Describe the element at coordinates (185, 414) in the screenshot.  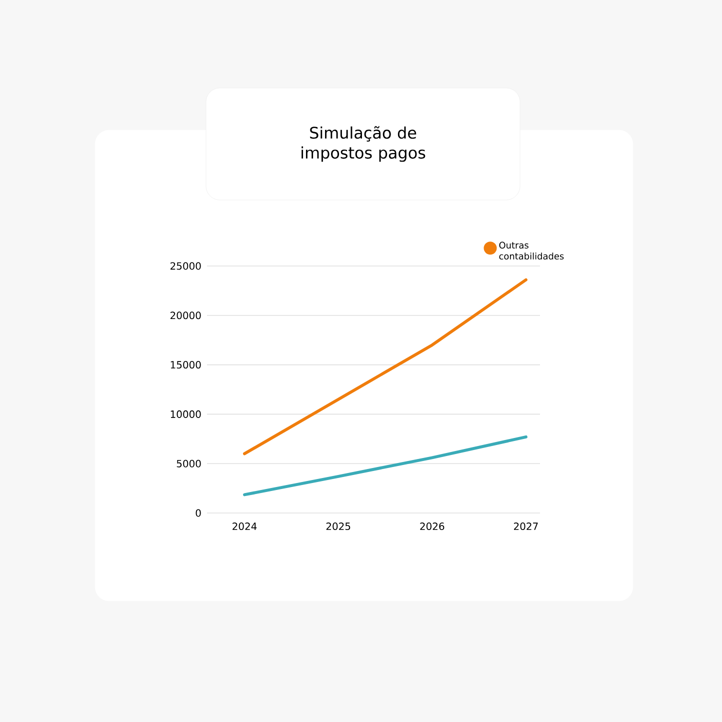
I see `y-tick-label: 10000` at that location.